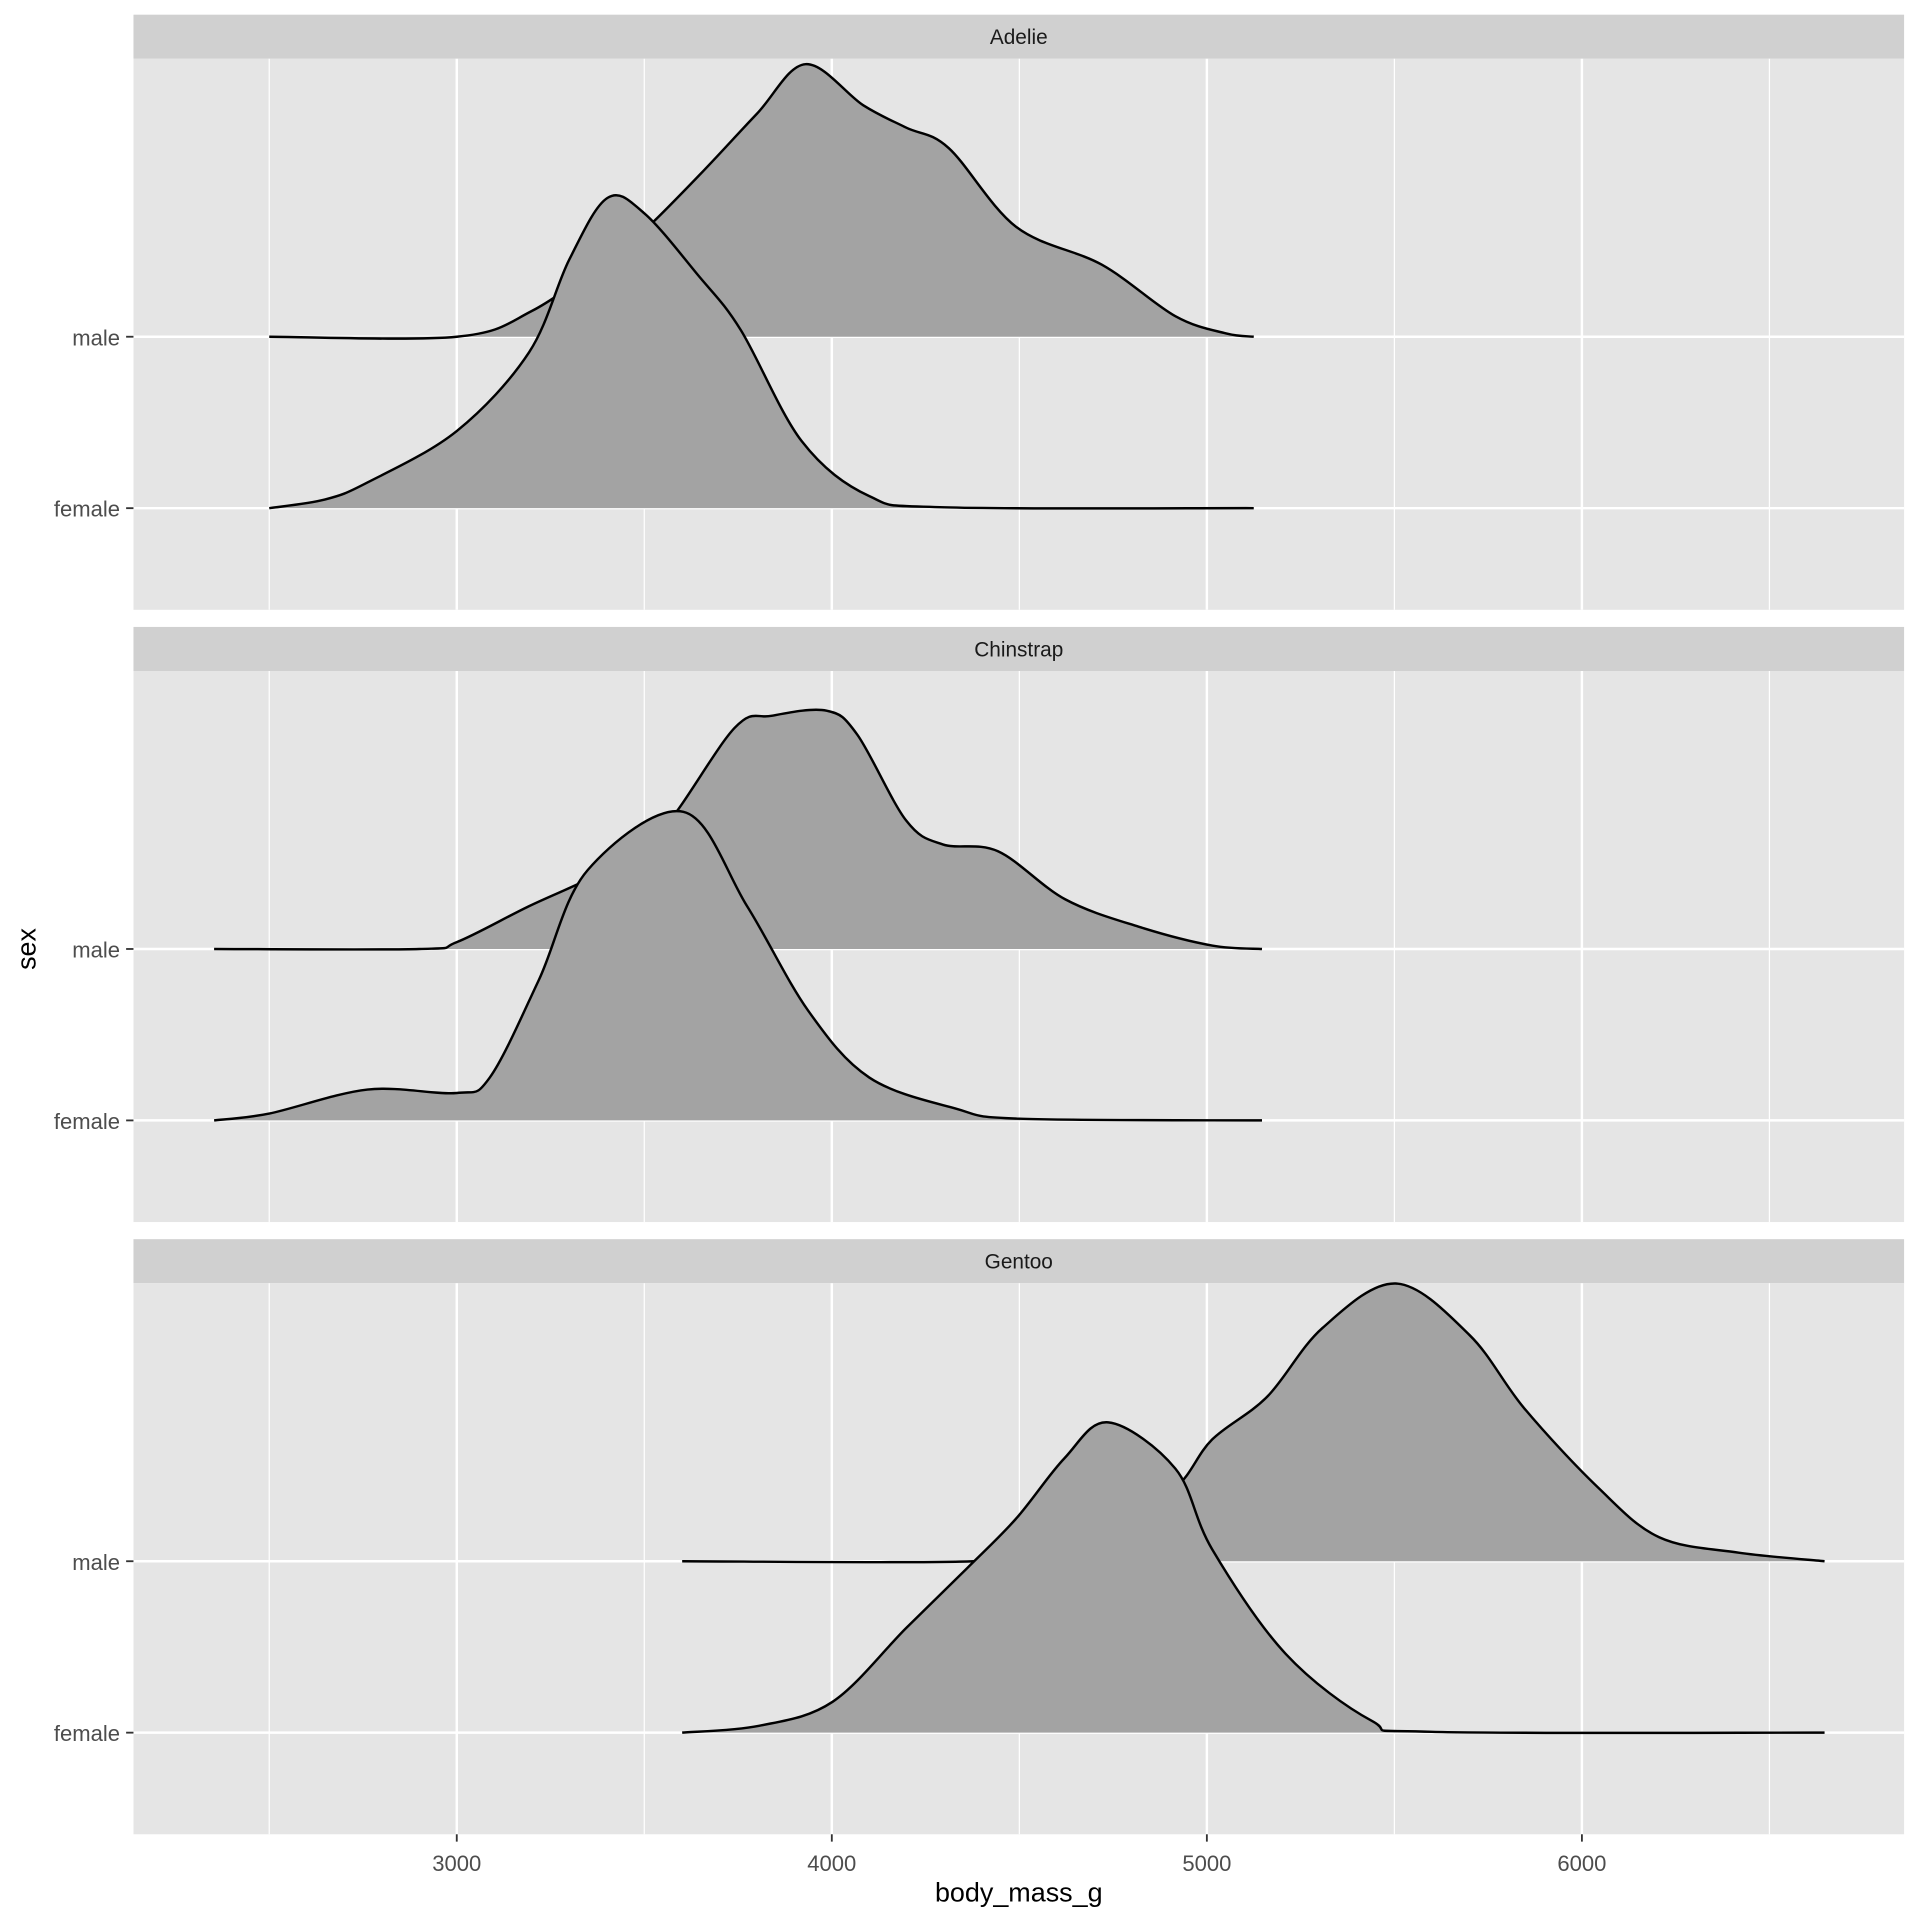 Image resolution: width=1920 pixels, height=1920 pixels. I want to click on y-axis-title: sex, so click(27, 948).